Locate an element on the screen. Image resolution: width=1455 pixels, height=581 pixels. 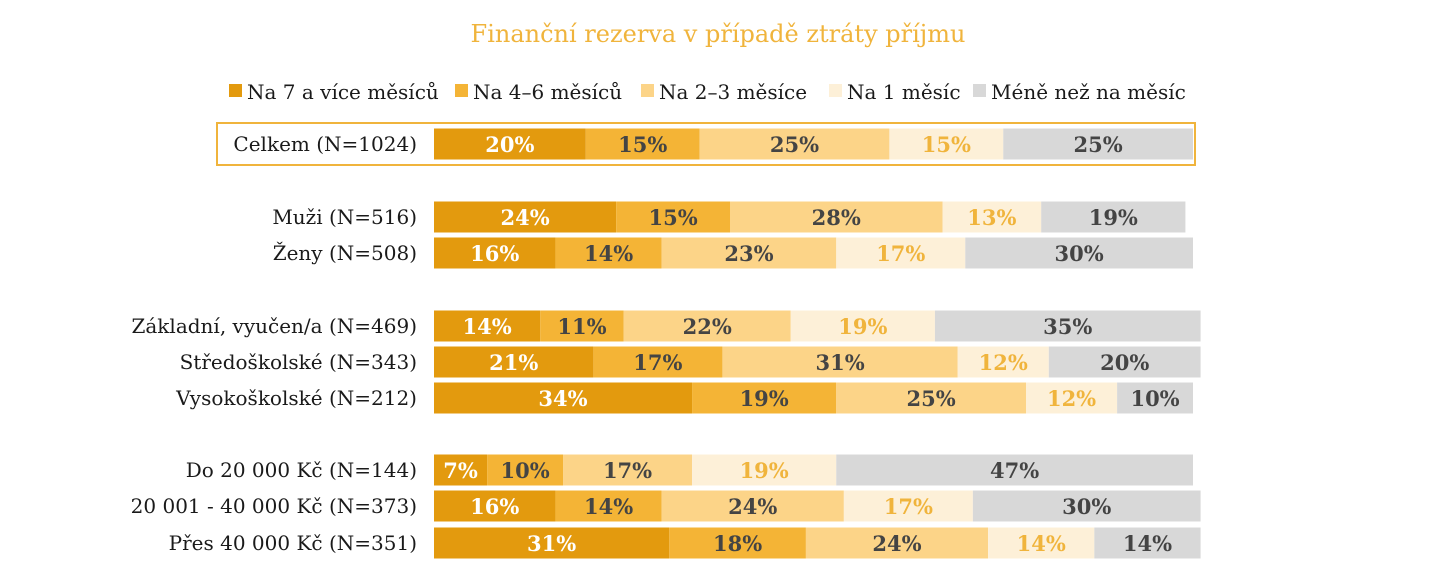
data-label: 34% is located at coordinates (562, 398).